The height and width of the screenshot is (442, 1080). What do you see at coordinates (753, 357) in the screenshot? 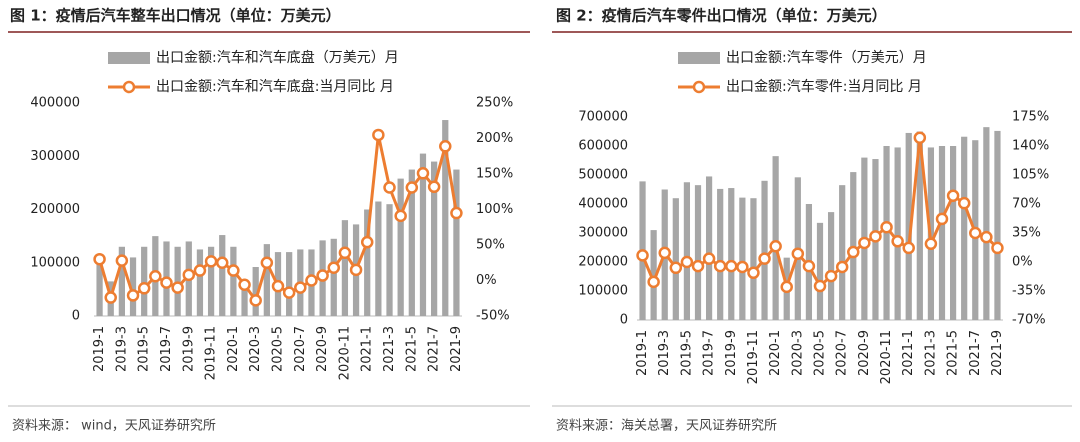
I see `x-tick-label: 2019-11` at bounding box center [753, 357].